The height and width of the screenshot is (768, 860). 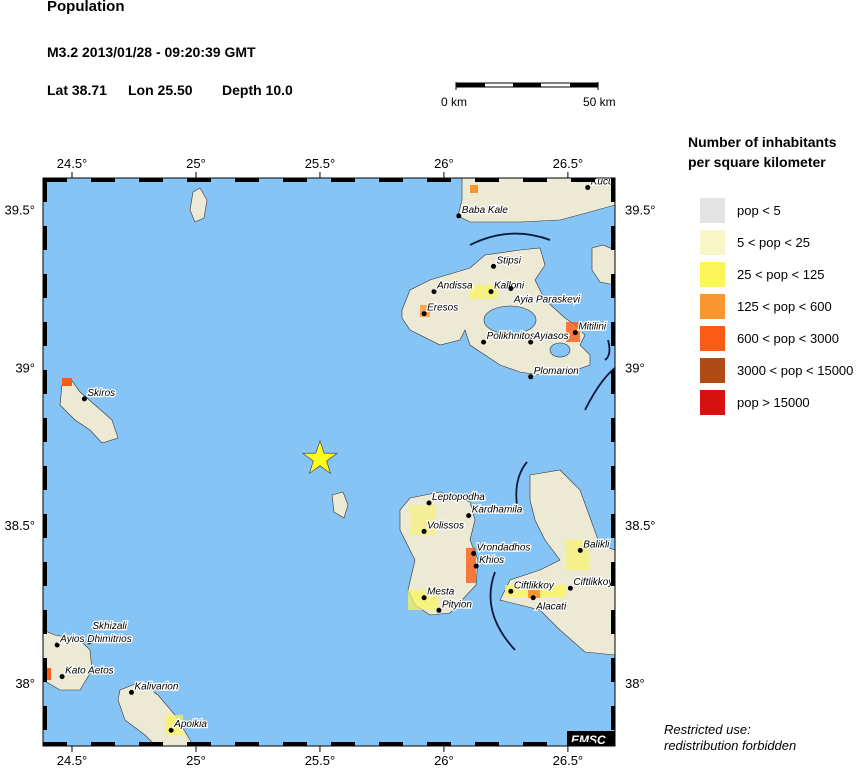 What do you see at coordinates (707, 729) in the screenshot?
I see `restriction-line1: Restricted use:` at bounding box center [707, 729].